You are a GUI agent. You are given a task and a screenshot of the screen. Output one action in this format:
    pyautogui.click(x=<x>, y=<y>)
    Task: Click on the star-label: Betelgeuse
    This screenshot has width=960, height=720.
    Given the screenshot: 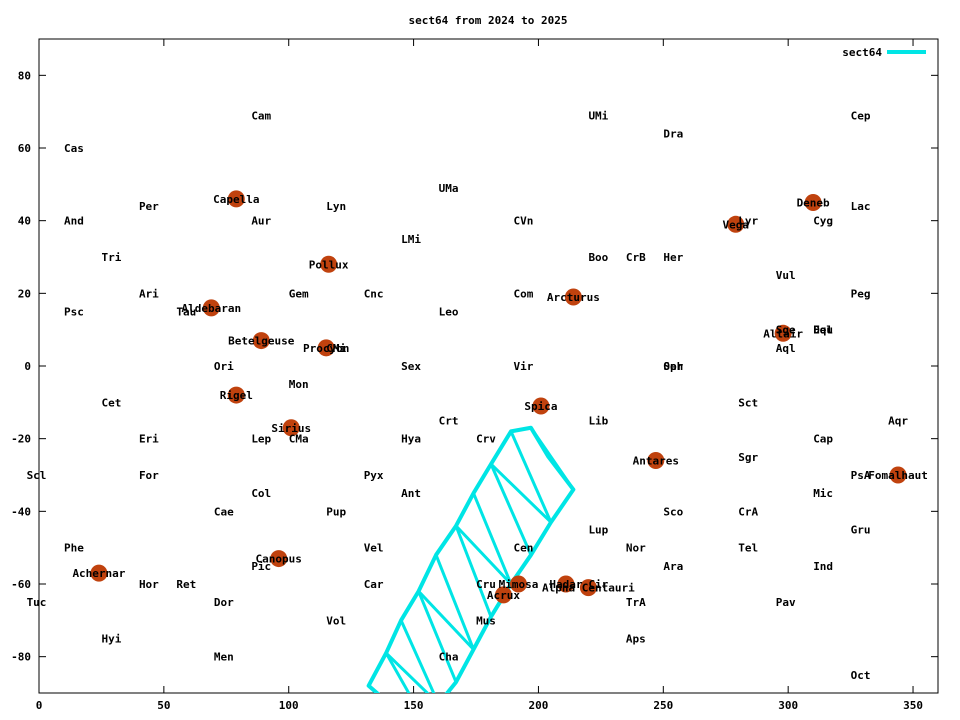 What is the action you would take?
    pyautogui.click(x=261, y=341)
    